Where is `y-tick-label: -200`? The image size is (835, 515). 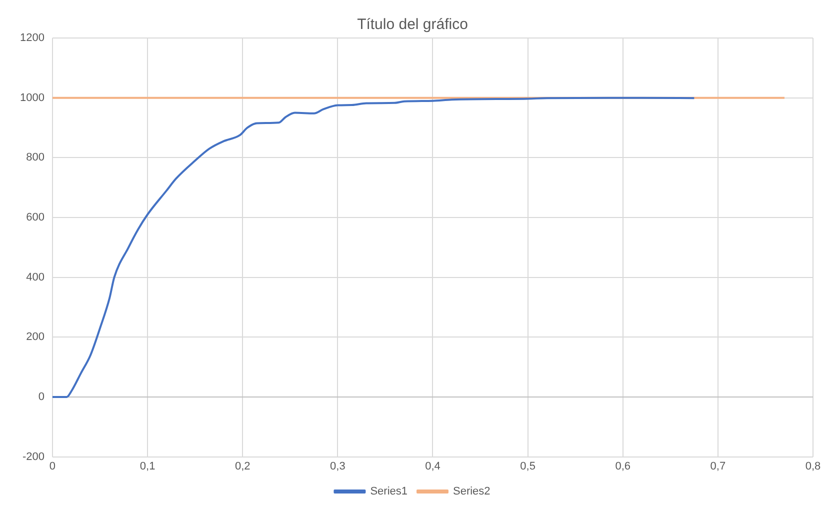
y-tick-label: -200 is located at coordinates (33, 456).